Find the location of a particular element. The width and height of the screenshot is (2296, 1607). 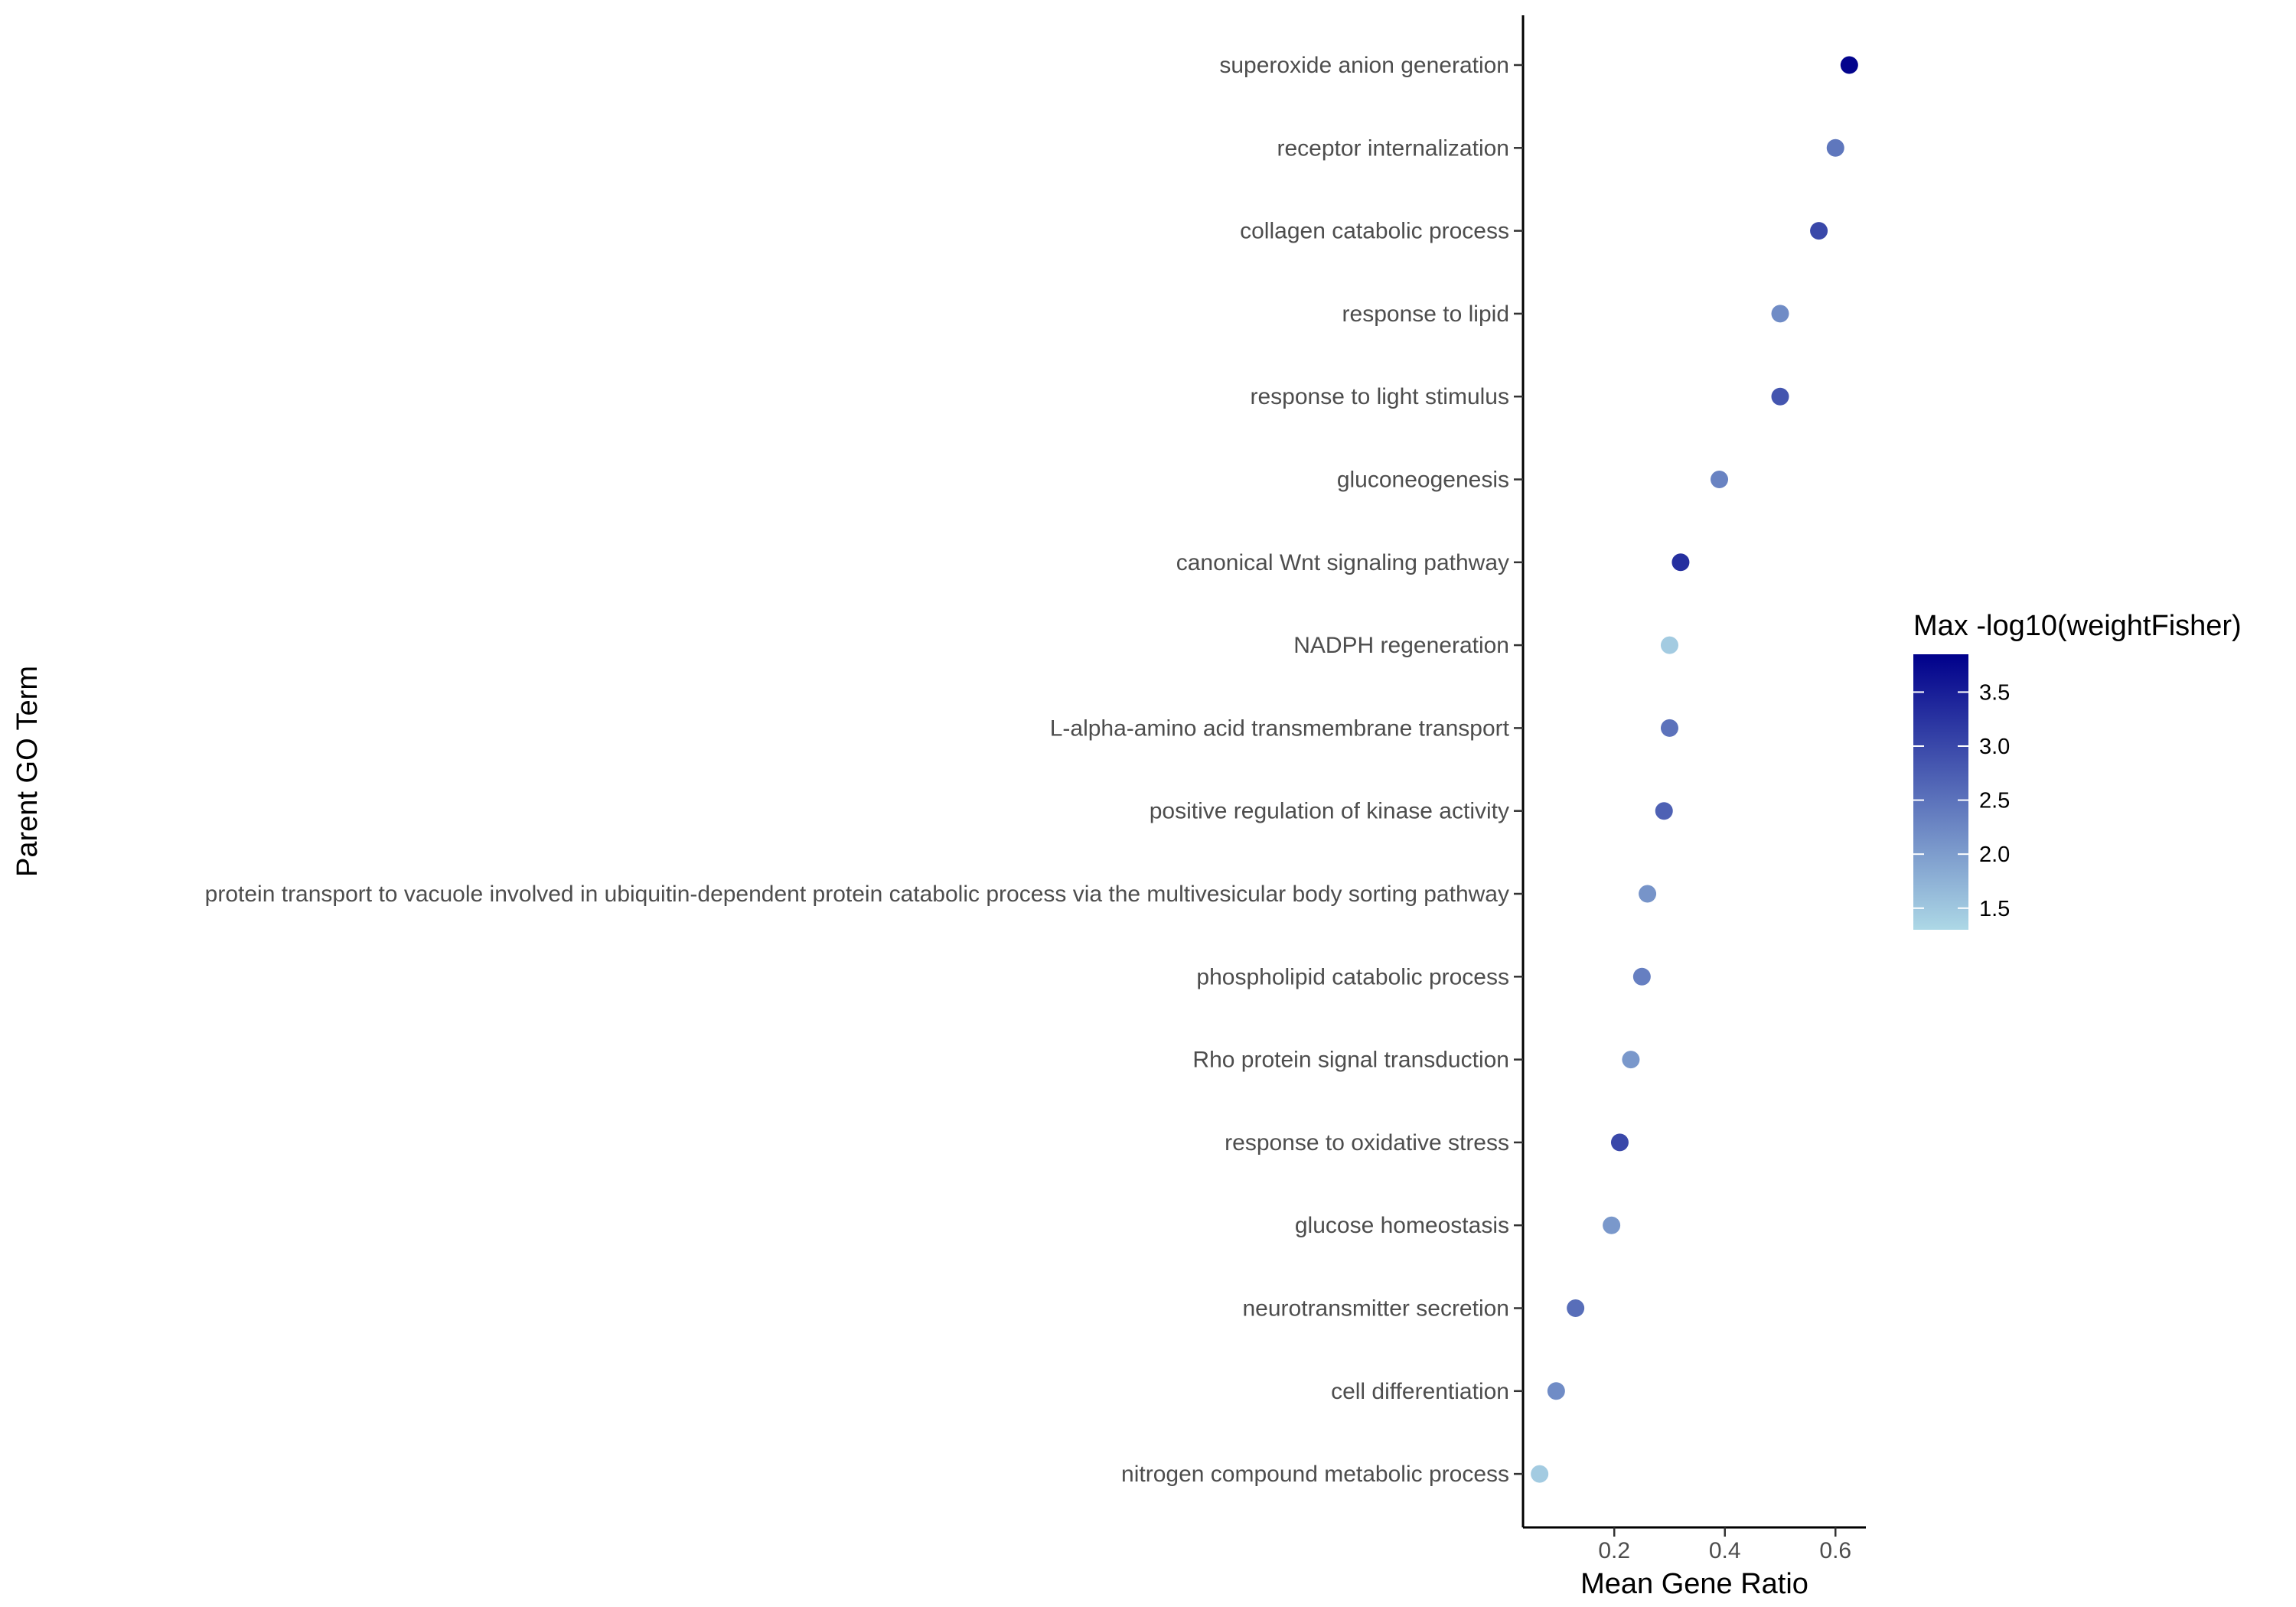

legend-tick-label: 3.5 is located at coordinates (1994, 692).